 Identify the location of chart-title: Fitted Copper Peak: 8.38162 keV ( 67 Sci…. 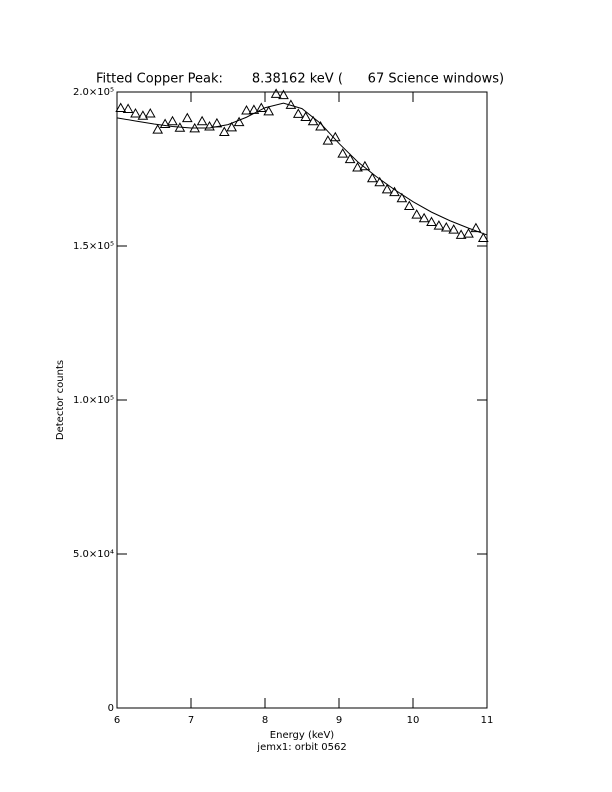
(300, 79).